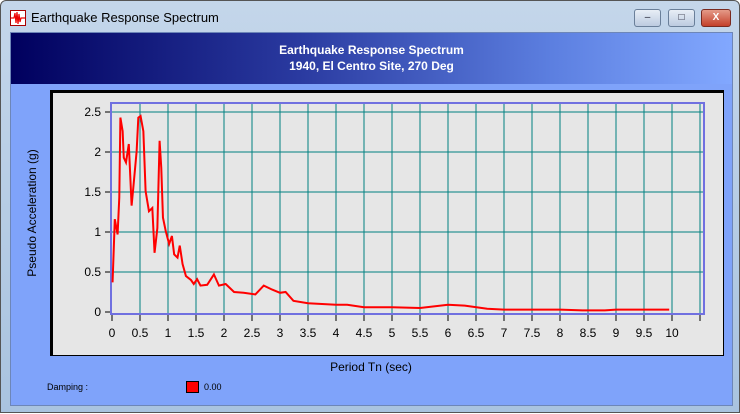 The width and height of the screenshot is (740, 414). What do you see at coordinates (560, 333) in the screenshot?
I see `x-tick-label: 8` at bounding box center [560, 333].